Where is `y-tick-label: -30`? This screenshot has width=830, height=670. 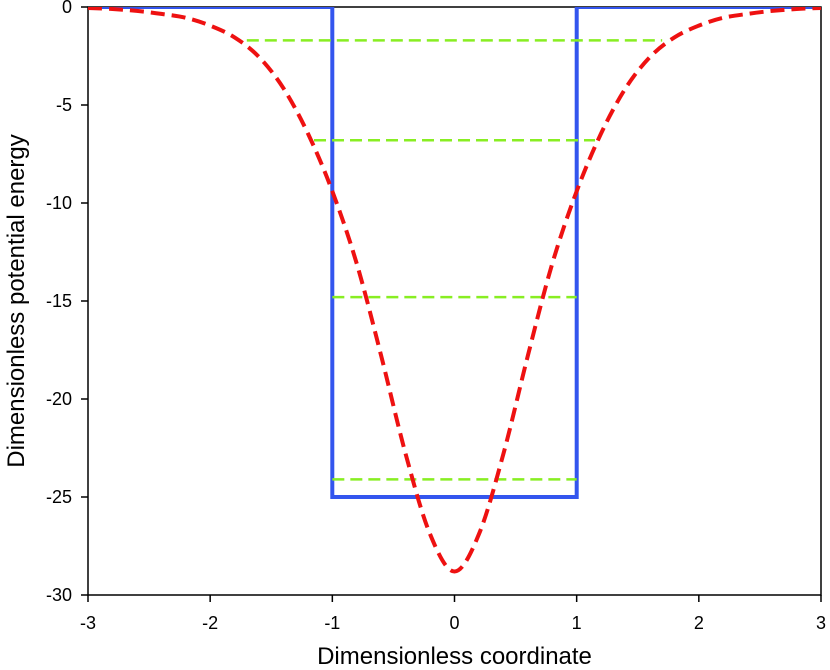
y-tick-label: -30 is located at coordinates (59, 595).